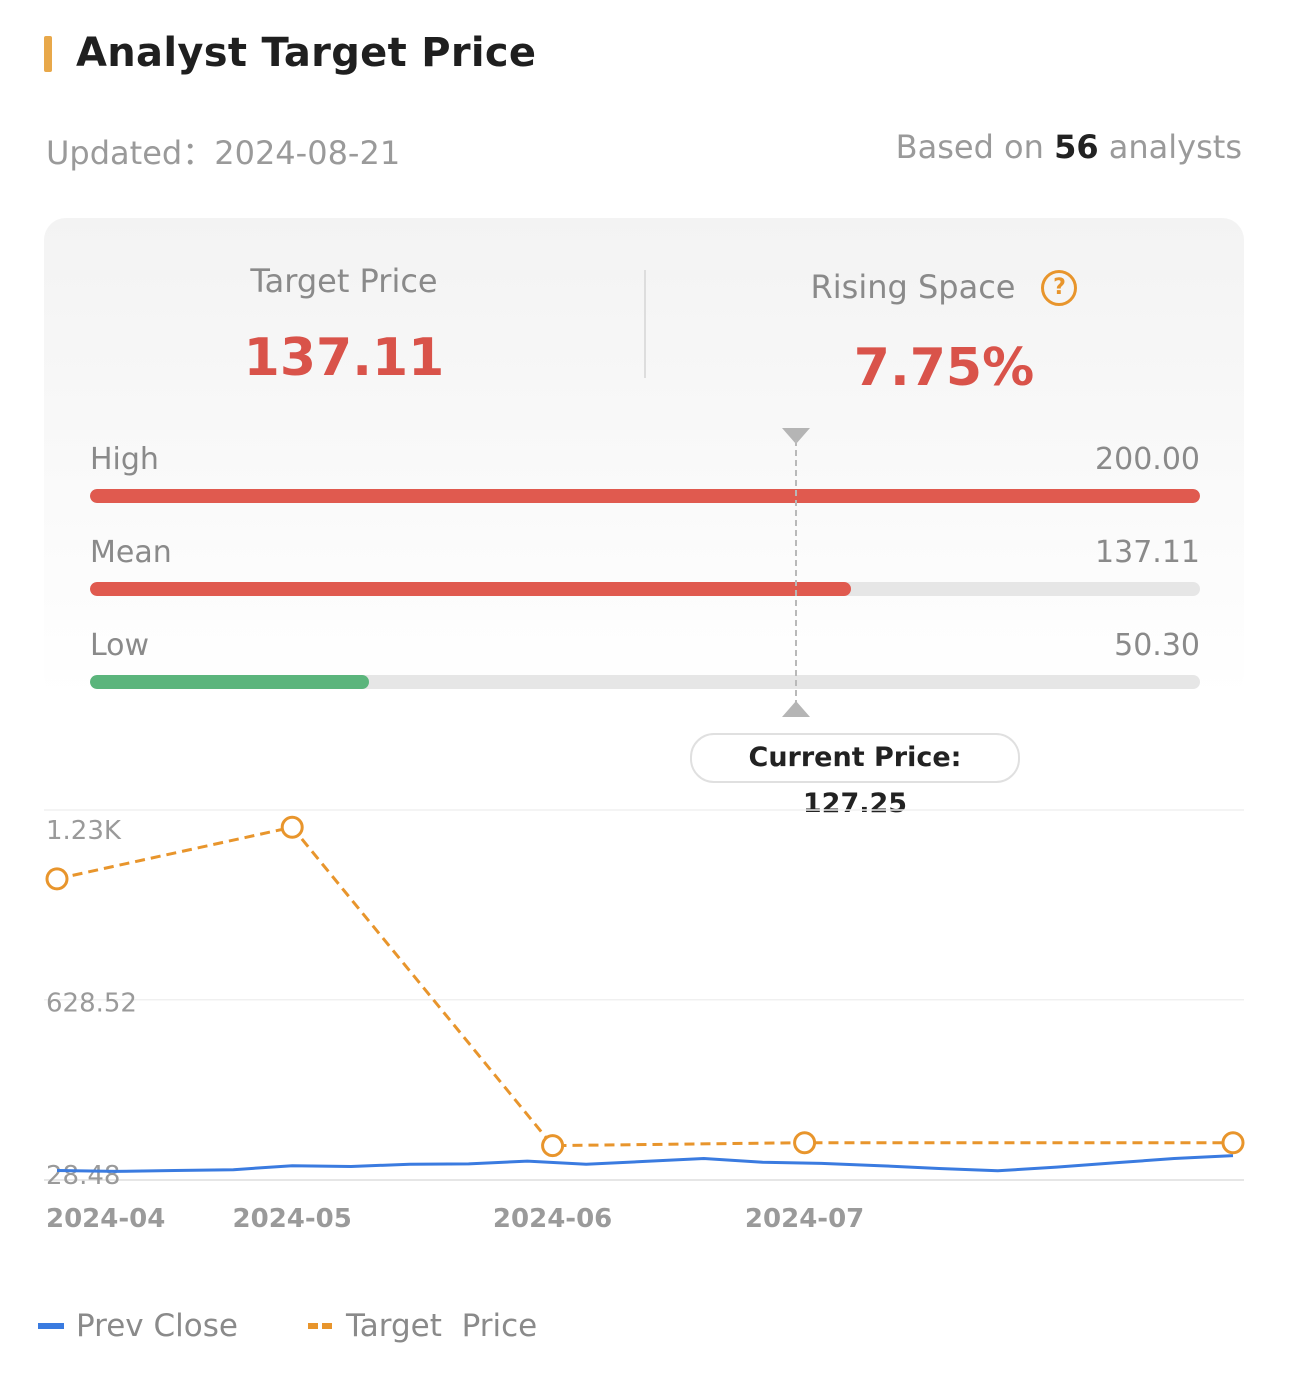 Image resolution: width=1290 pixels, height=1379 pixels. I want to click on range-track-high, so click(645, 496).